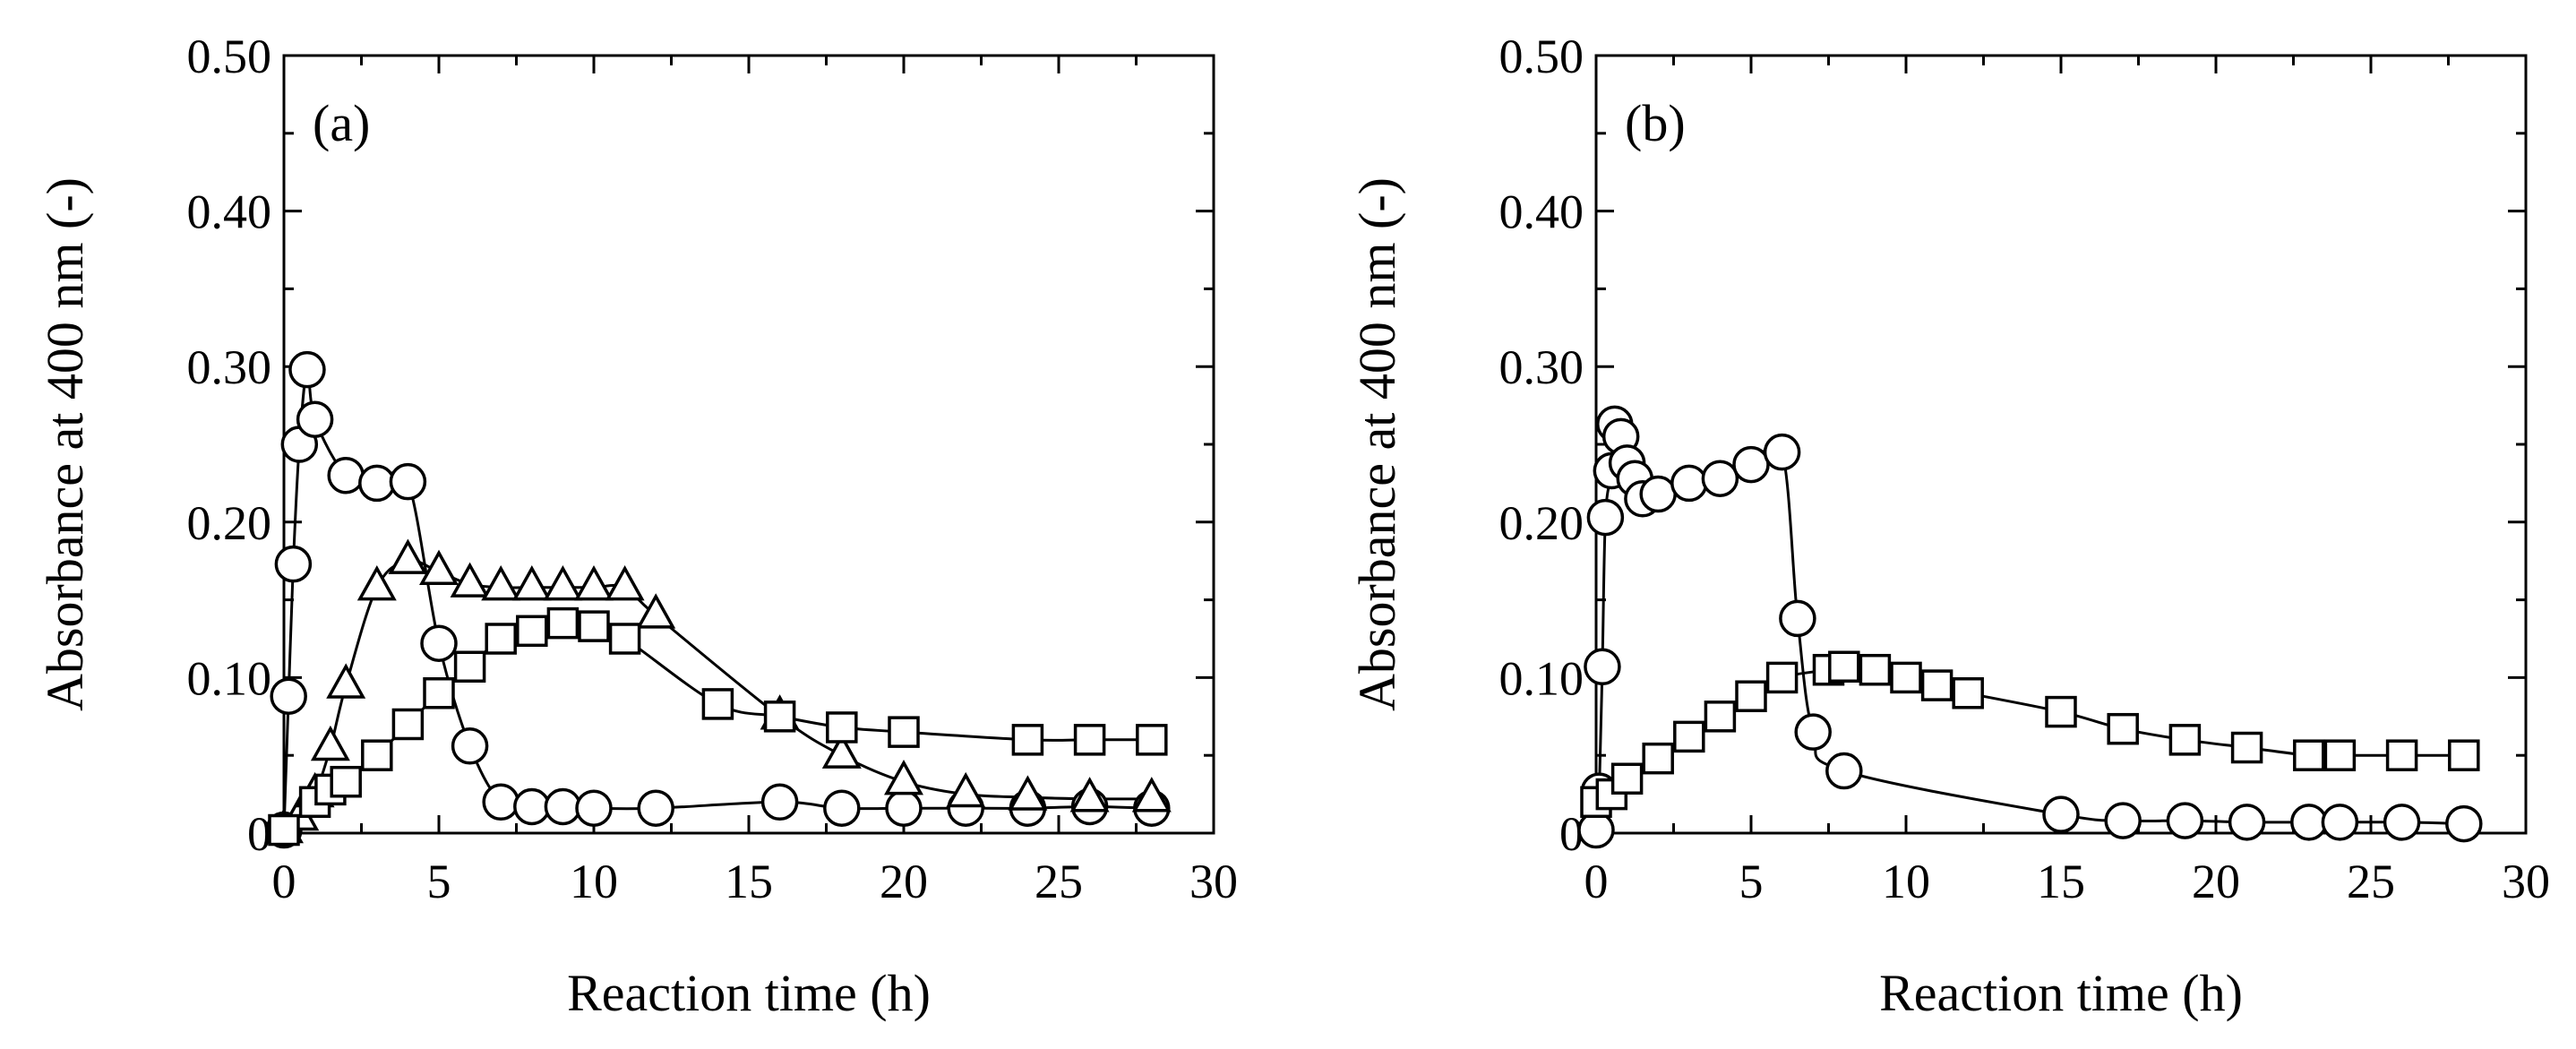  What do you see at coordinates (284, 881) in the screenshot?
I see `panel-a-x-tick-label: 0` at bounding box center [284, 881].